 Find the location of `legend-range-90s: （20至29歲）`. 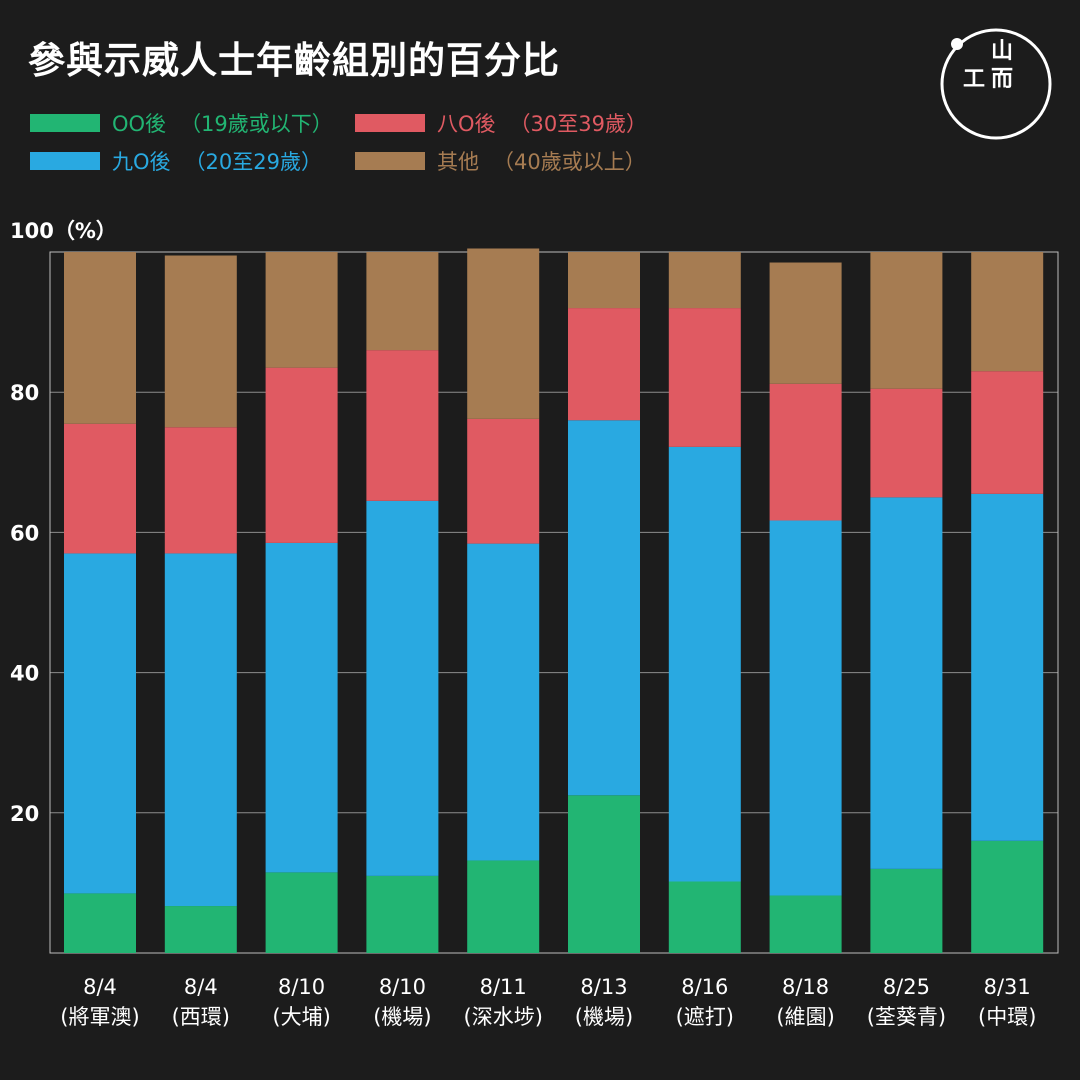

legend-range-90s: （20至29歲） is located at coordinates (253, 162).